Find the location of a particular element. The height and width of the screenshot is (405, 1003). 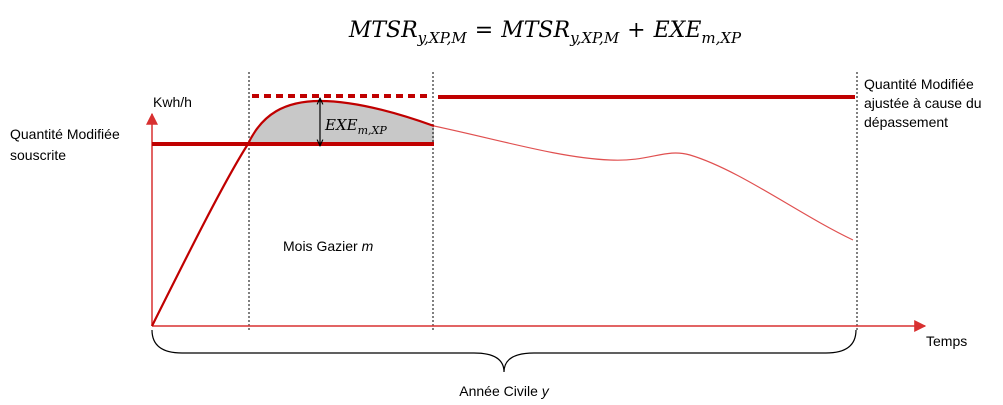

adjusted-quantity-label-line3: dépassement is located at coordinates (906, 122).